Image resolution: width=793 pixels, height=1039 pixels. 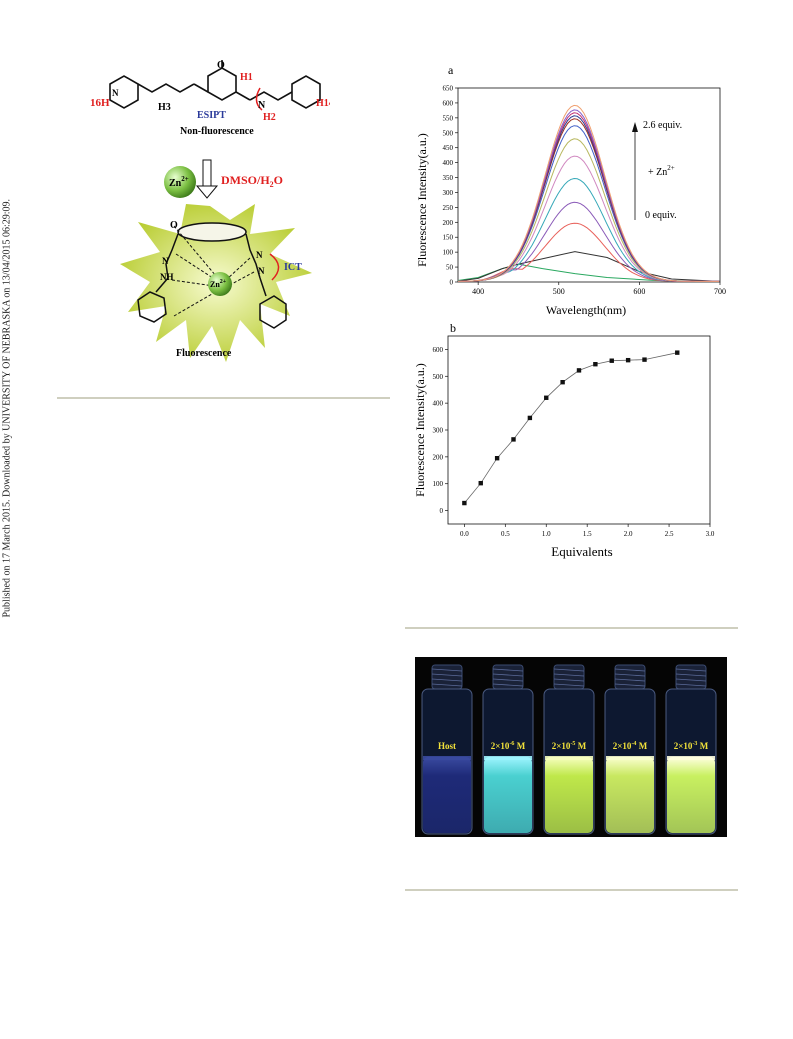 I want to click on zn-complex-label: Zn2+, so click(x=218, y=284).